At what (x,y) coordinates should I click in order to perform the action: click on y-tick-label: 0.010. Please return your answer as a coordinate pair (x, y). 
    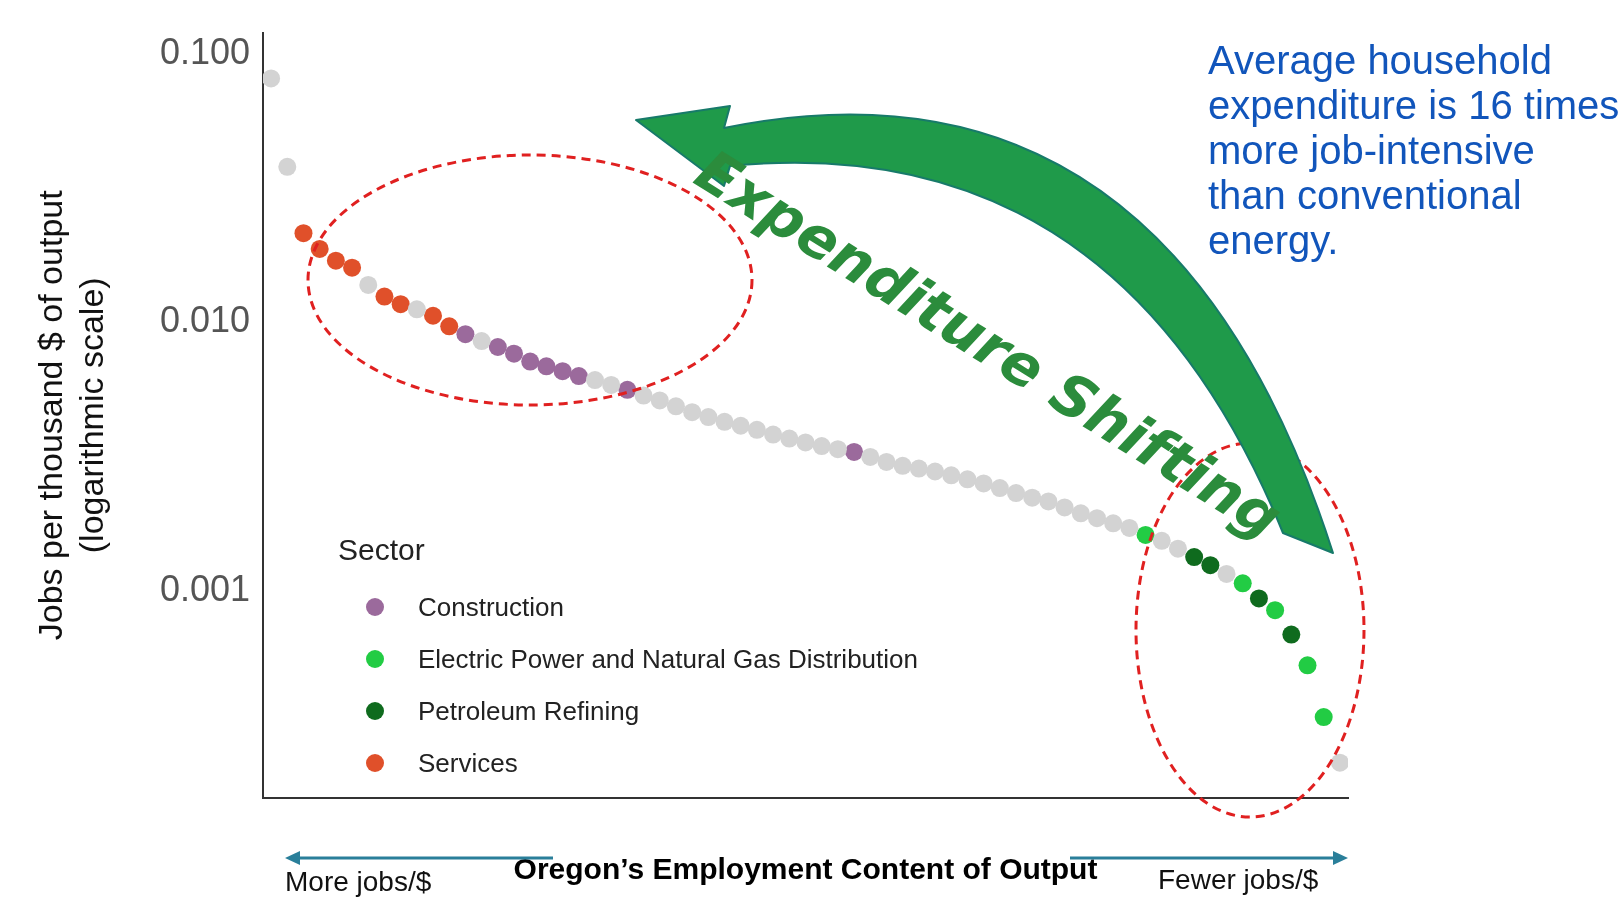
    Looking at the image, I should click on (204, 320).